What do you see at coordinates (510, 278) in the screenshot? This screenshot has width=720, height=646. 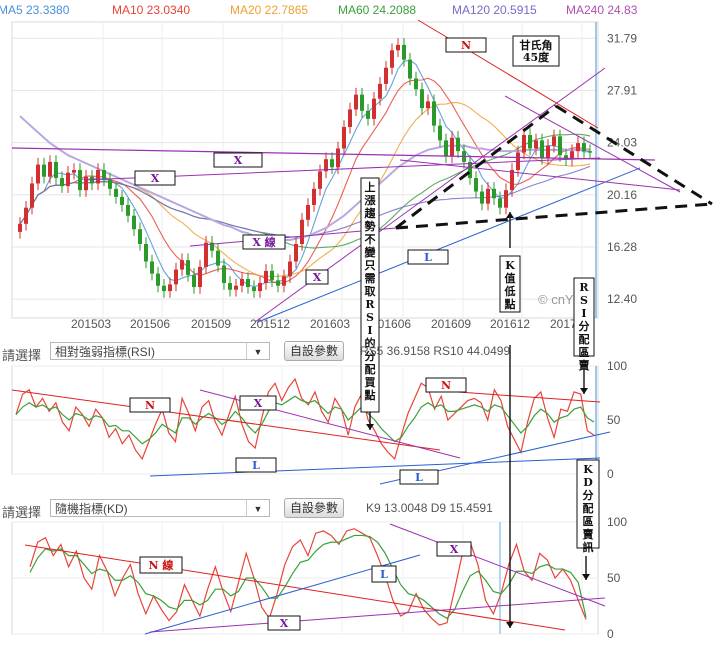 I see `label-kd-low-note: 值` at bounding box center [510, 278].